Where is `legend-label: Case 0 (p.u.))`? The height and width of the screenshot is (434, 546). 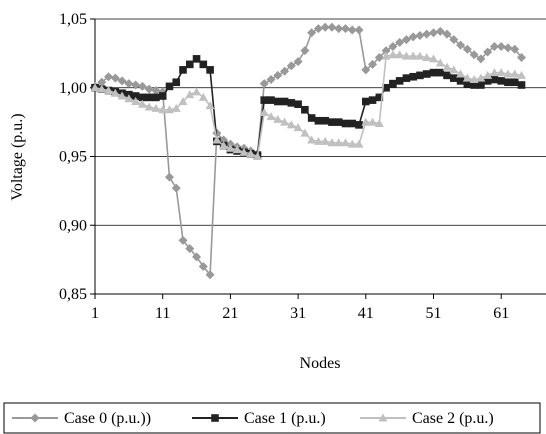
legend-label: Case 0 (p.u.)) is located at coordinates (107, 418).